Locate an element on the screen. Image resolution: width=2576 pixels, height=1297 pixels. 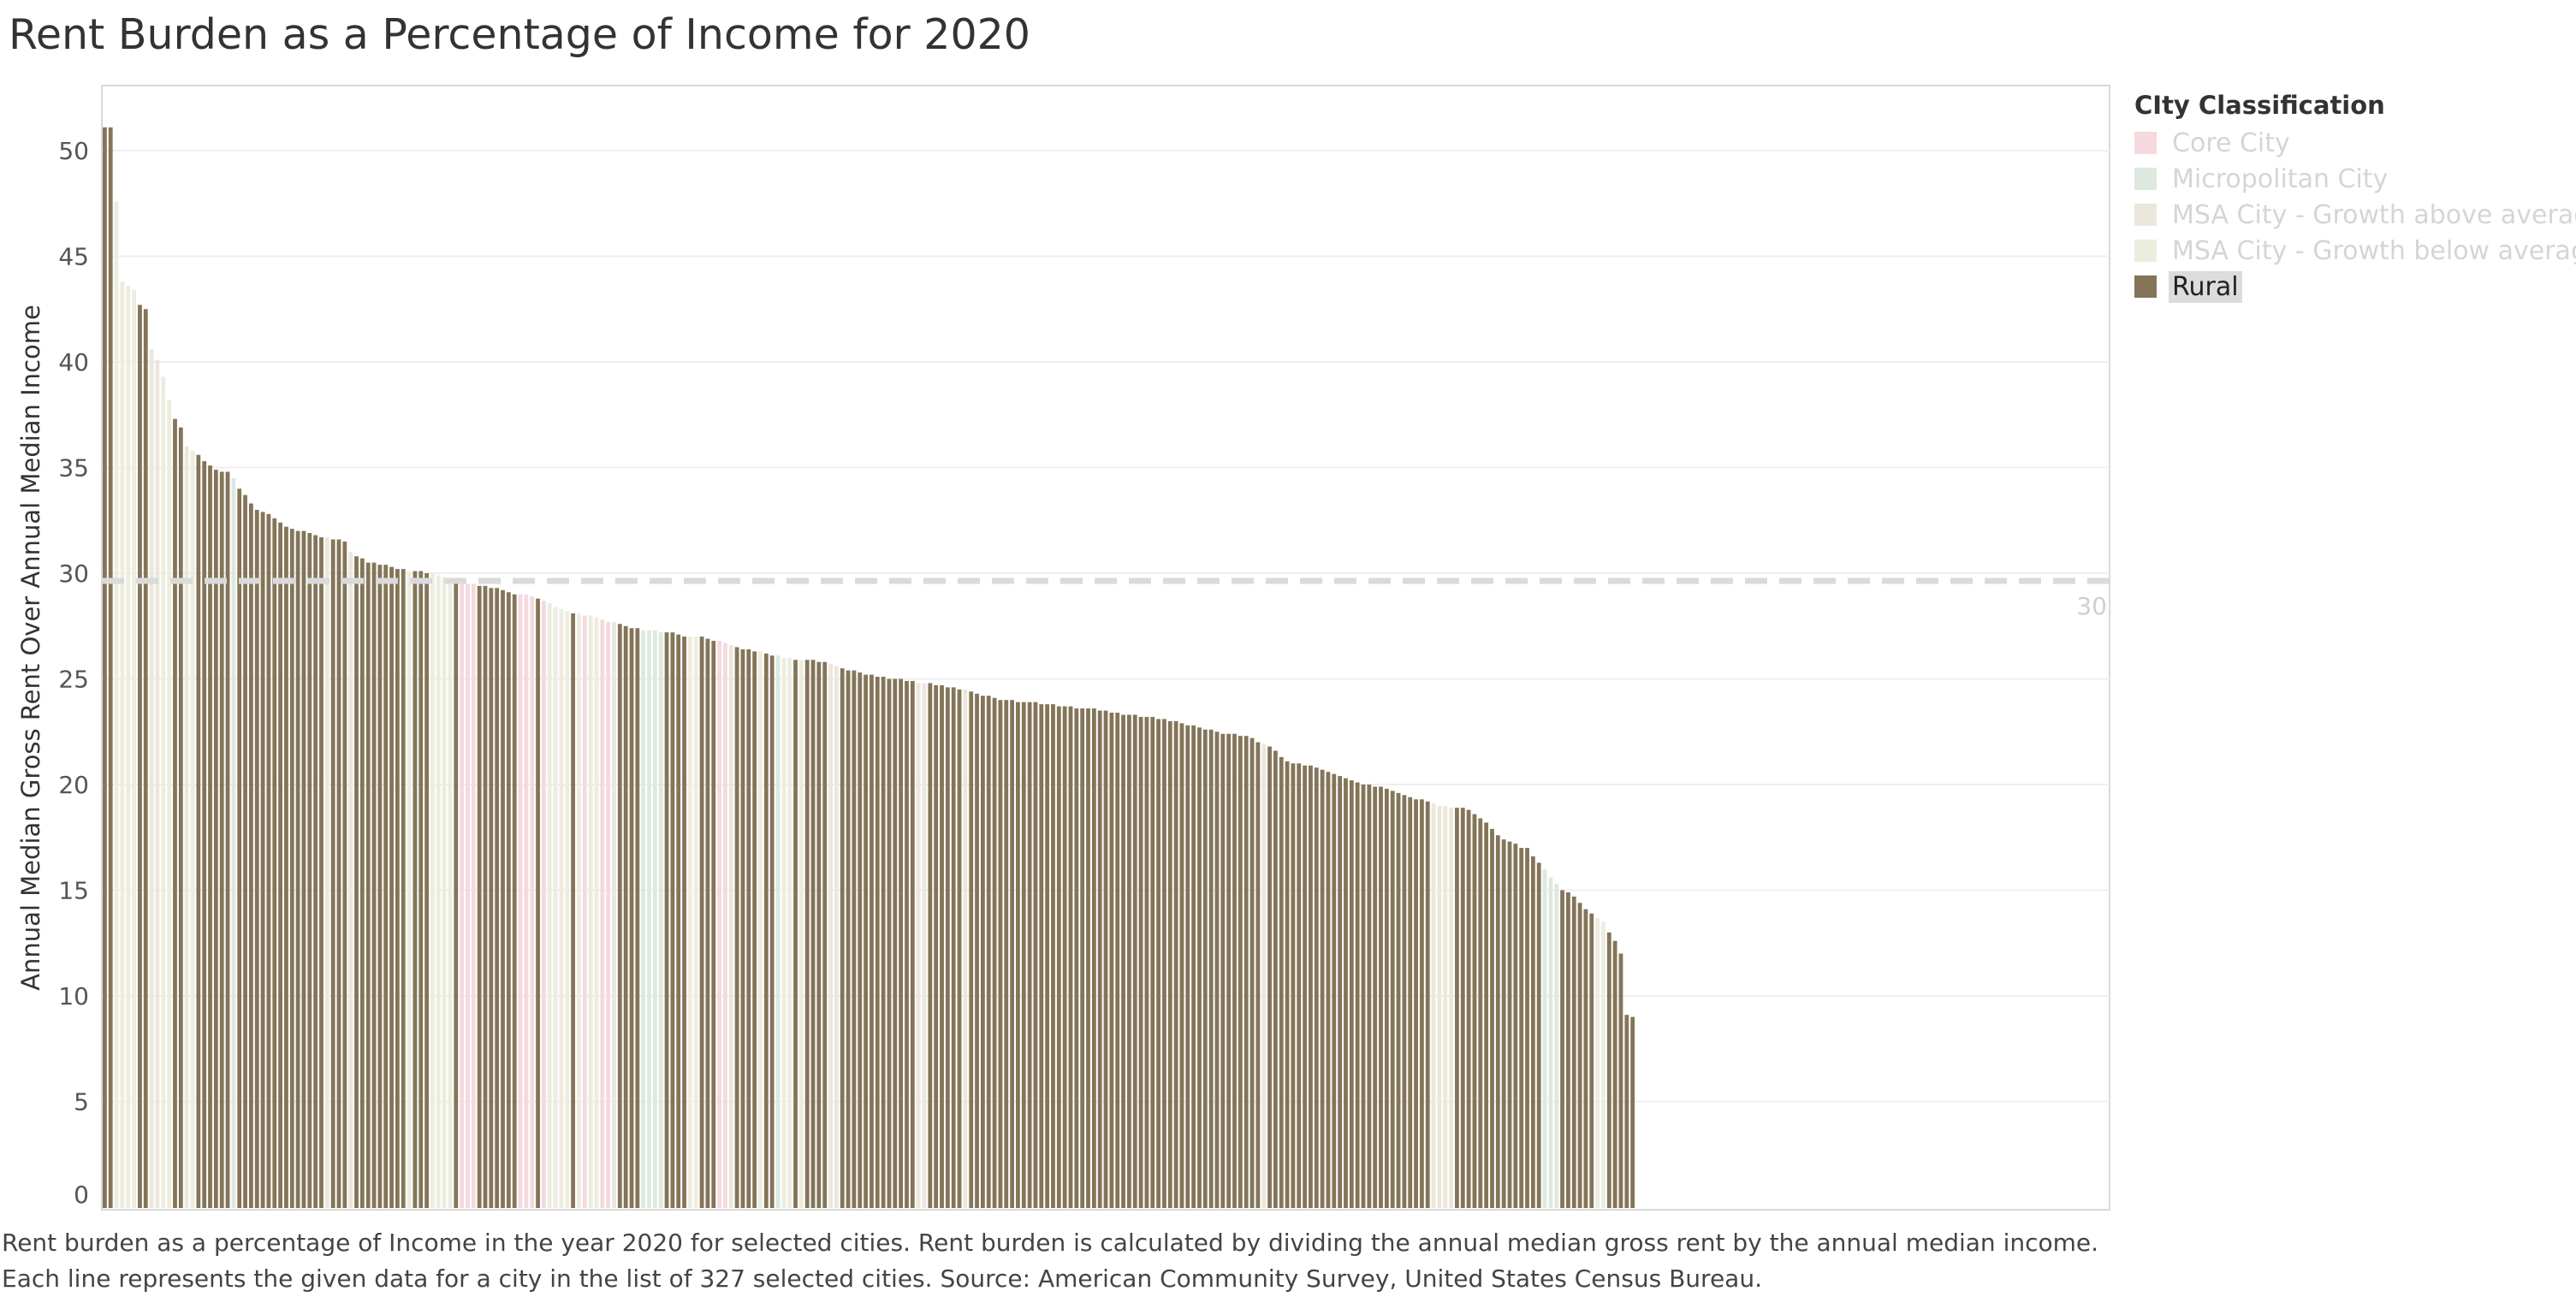
legend-item-msa_above: MSA City - Growth above average is located at coordinates (2355, 215).